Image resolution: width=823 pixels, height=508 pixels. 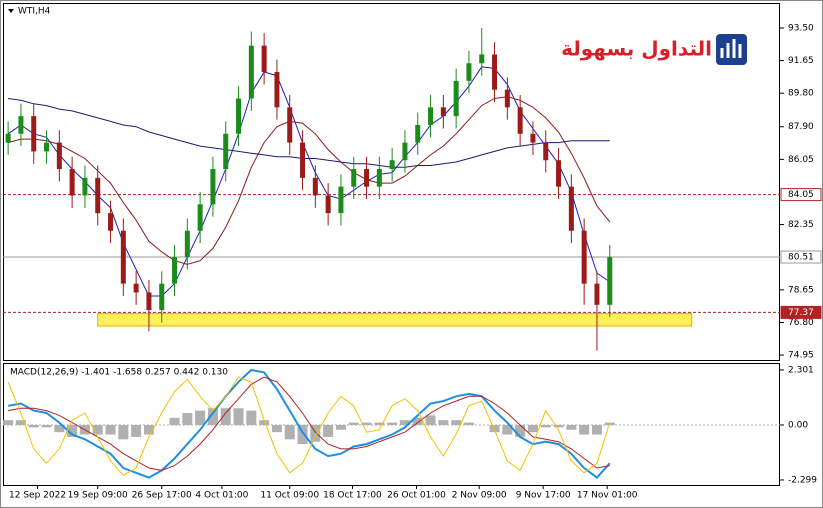 I want to click on logo: التداول بسهولة, so click(x=654, y=49).